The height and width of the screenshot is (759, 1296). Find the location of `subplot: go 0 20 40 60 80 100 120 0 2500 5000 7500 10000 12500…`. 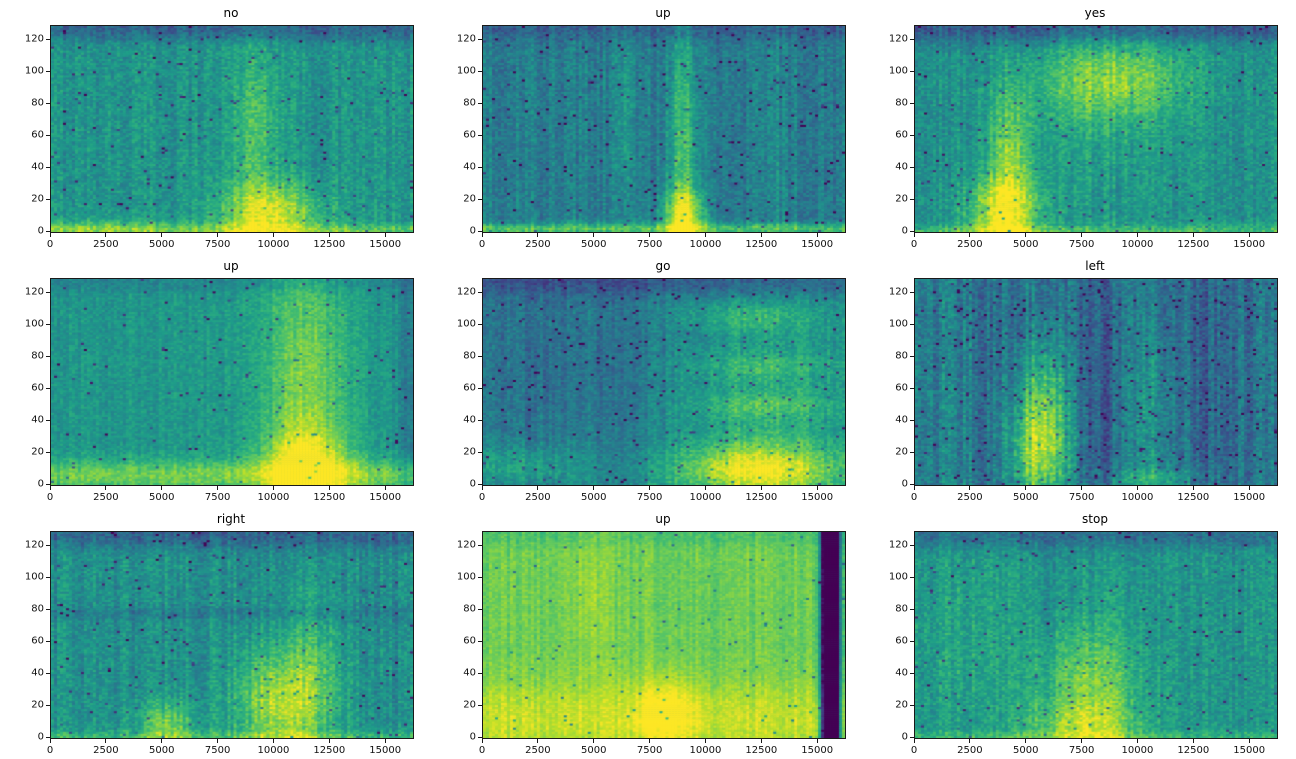

subplot: go 0 20 40 60 80 100 120 0 2500 5000 7500 10000 12500… is located at coordinates (648, 379).